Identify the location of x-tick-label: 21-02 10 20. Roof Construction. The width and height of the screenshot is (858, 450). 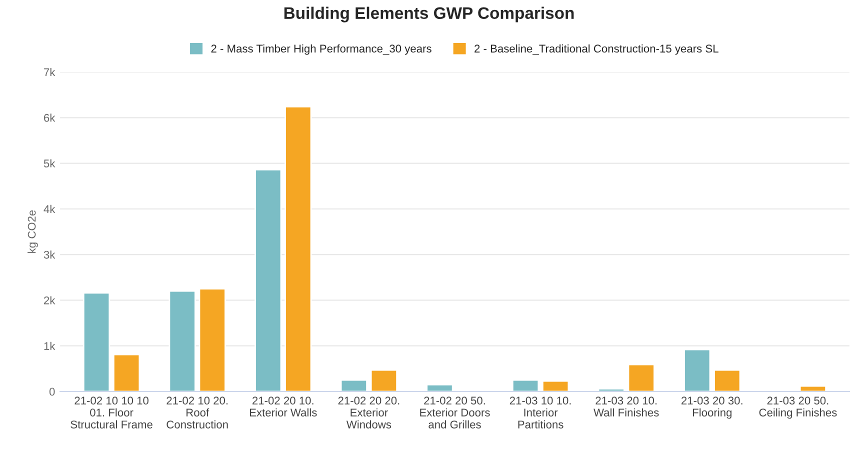
(197, 412).